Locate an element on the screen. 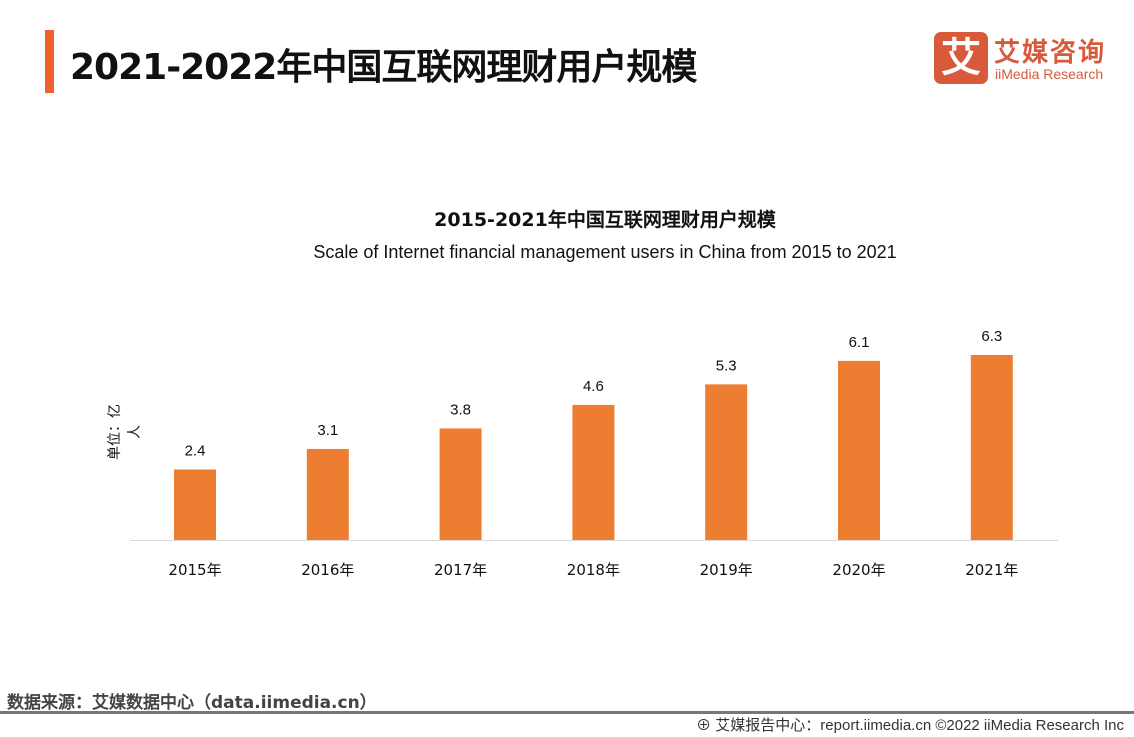  logo-mark: 艾 is located at coordinates (961, 58).